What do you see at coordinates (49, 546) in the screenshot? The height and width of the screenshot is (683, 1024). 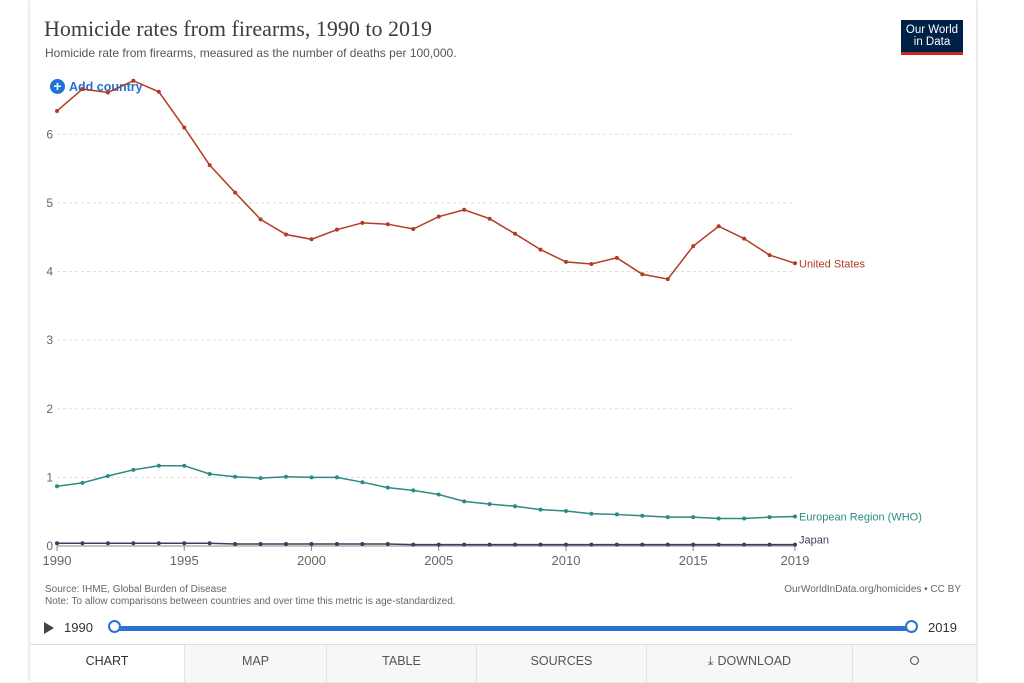 I see `y-tick-label: 0` at bounding box center [49, 546].